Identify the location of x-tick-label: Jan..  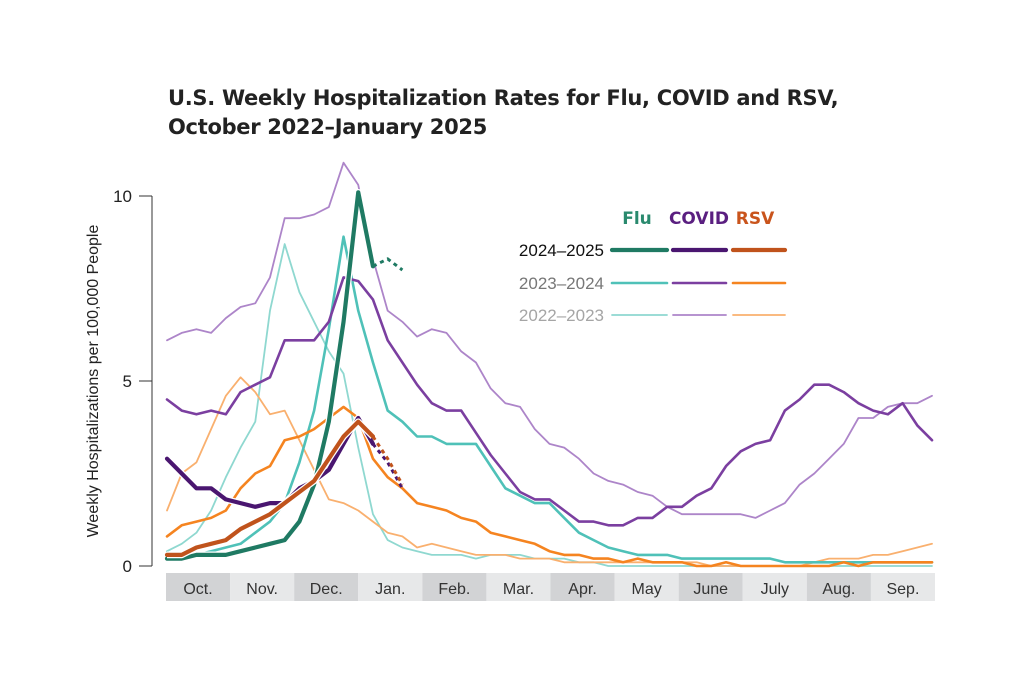
(390, 589).